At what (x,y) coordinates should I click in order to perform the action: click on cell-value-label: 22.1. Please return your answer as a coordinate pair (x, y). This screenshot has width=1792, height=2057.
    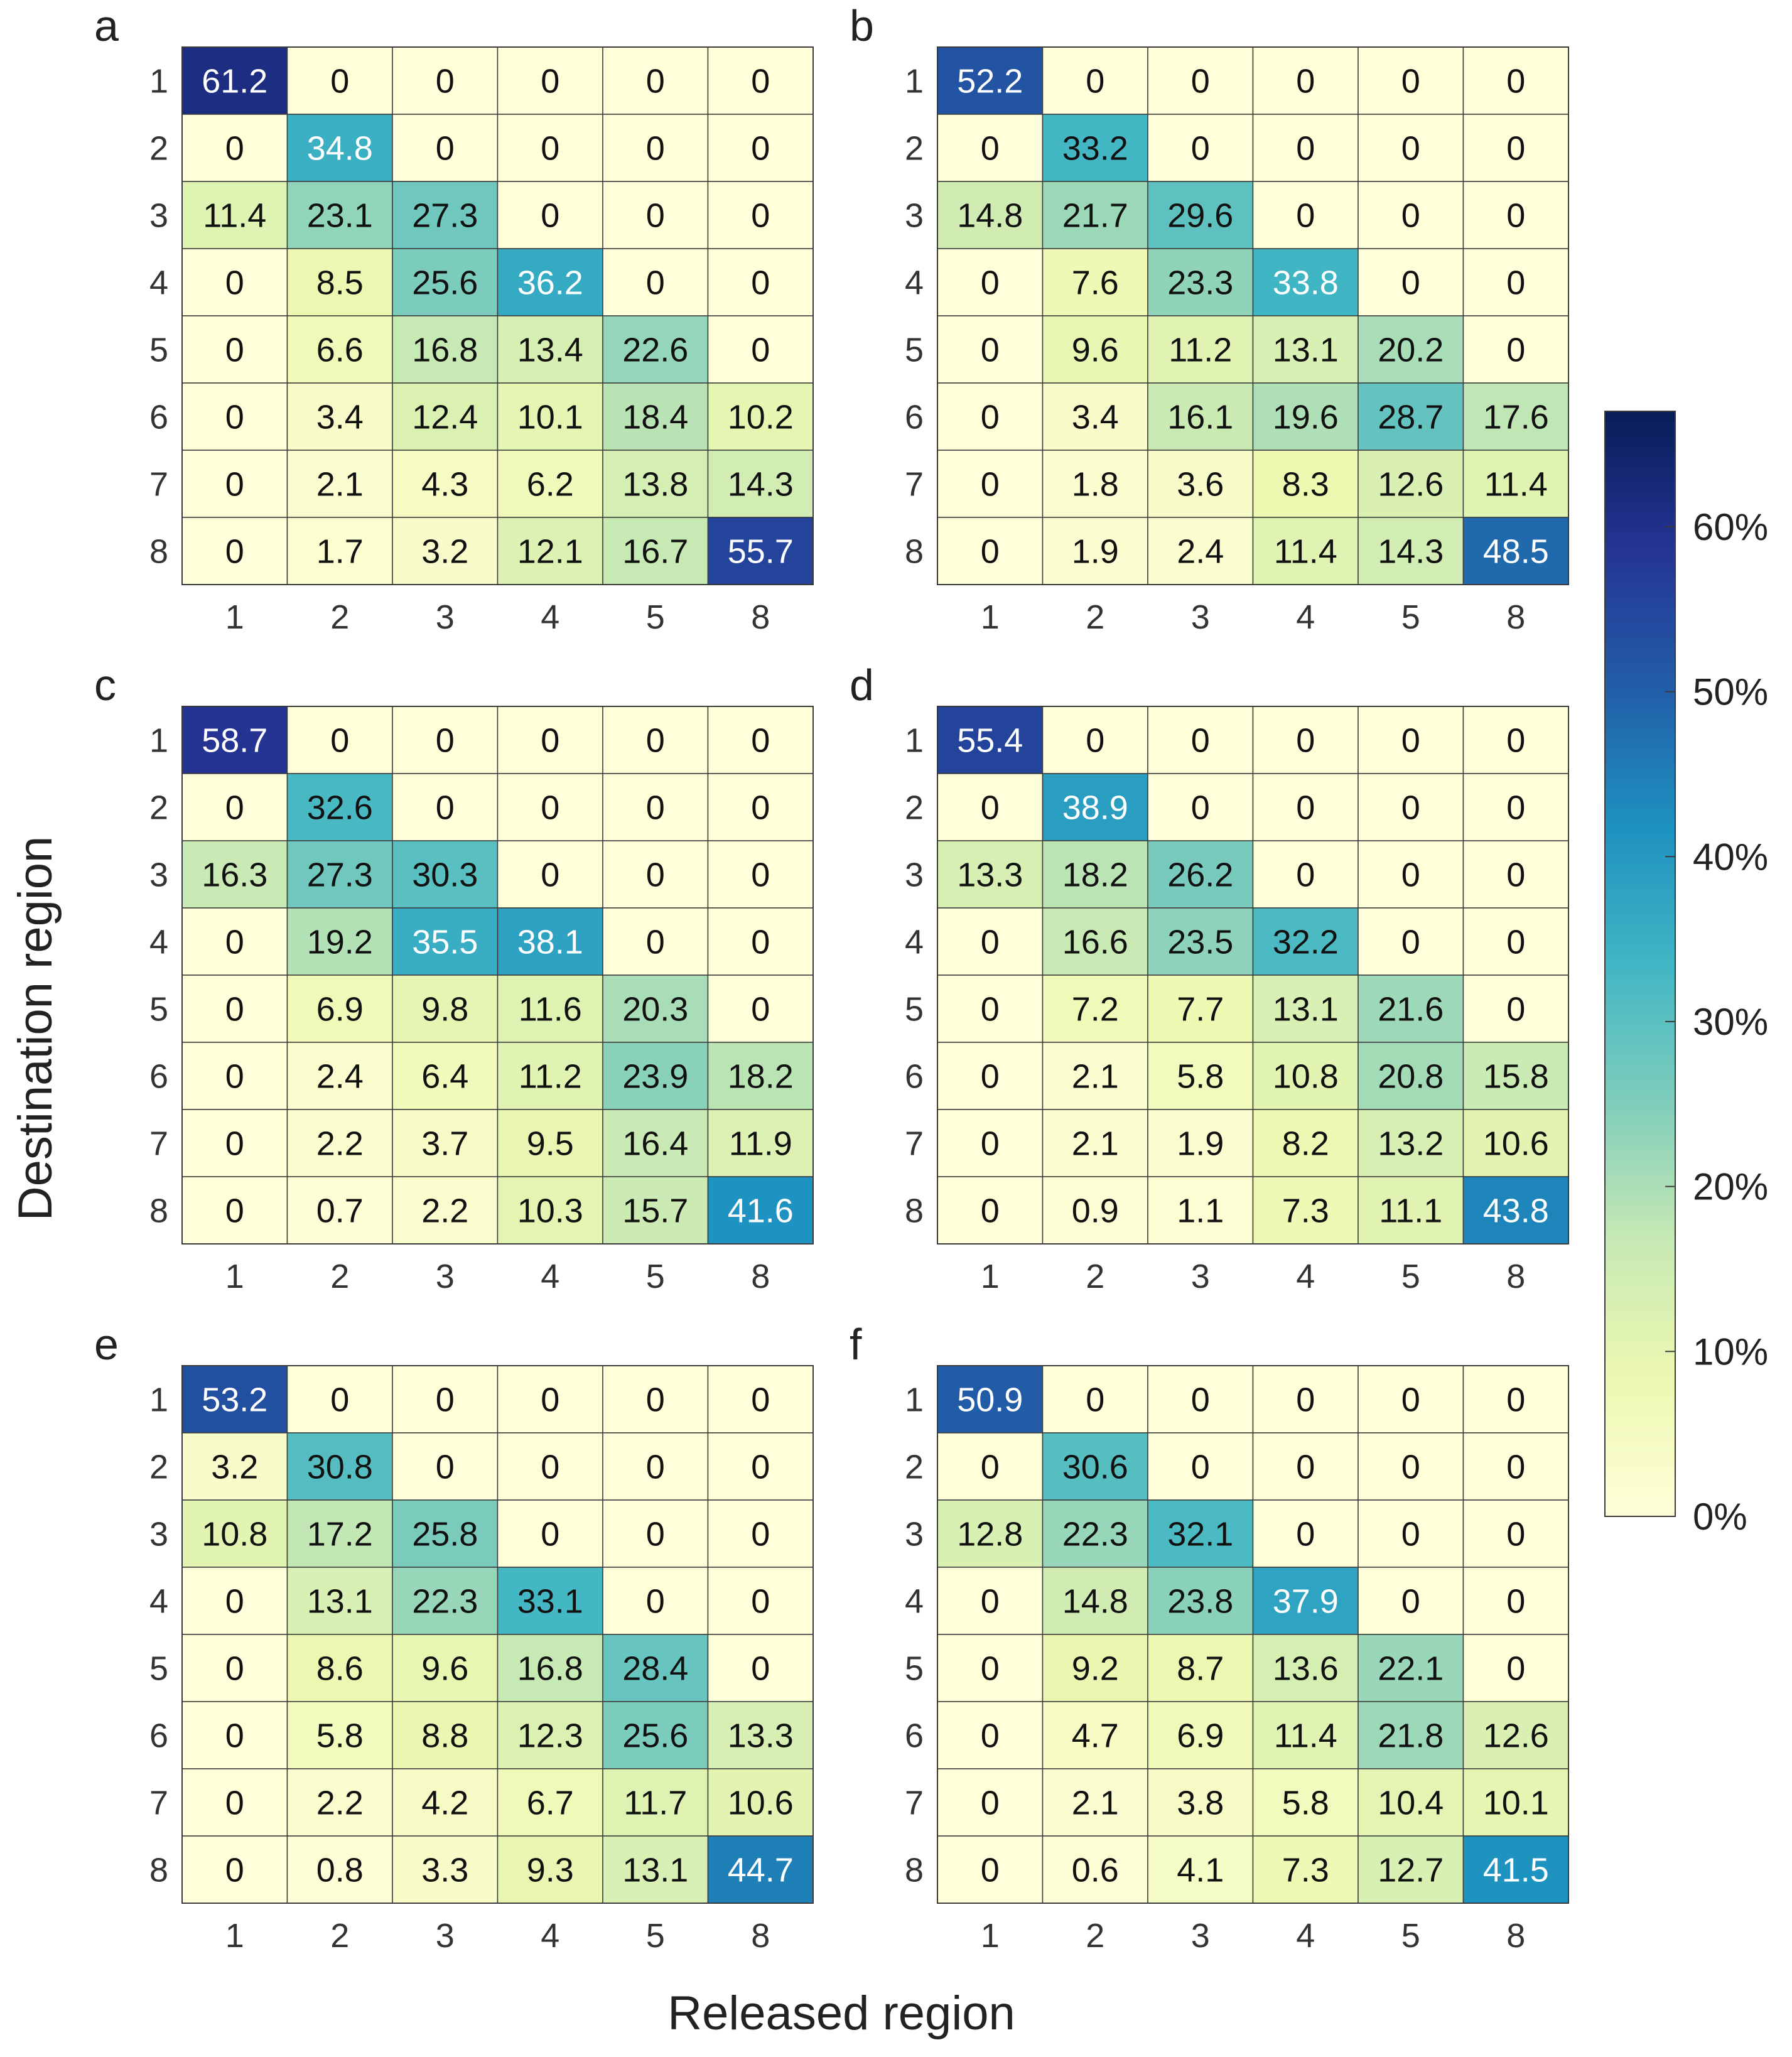
    Looking at the image, I should click on (1411, 1669).